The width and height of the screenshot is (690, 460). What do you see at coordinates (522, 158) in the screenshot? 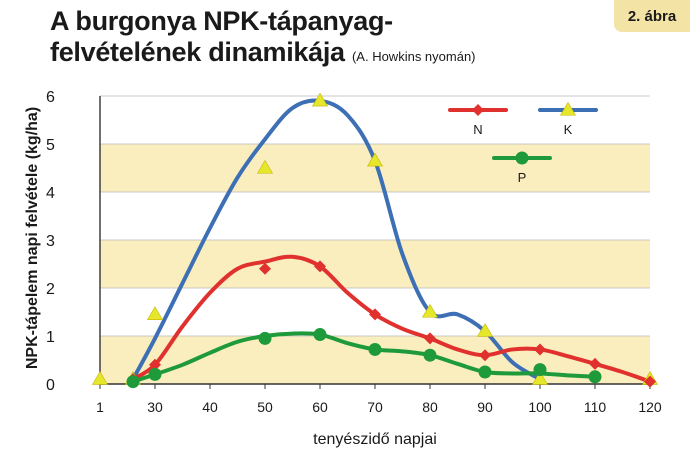
I see `legend-marker-P` at bounding box center [522, 158].